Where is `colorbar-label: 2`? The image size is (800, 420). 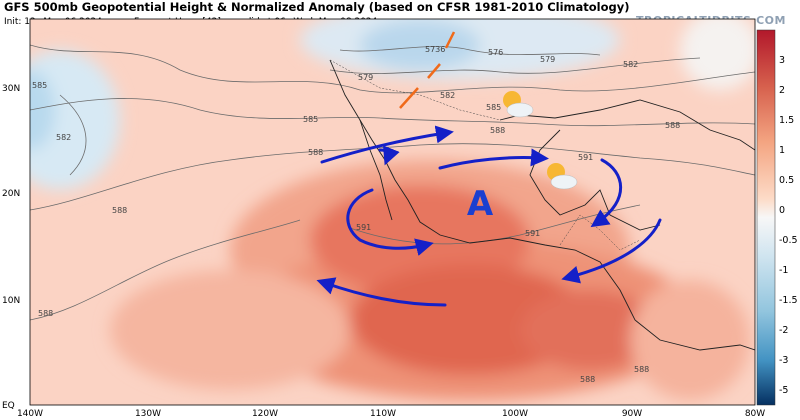 colorbar-label: 2 is located at coordinates (782, 90).